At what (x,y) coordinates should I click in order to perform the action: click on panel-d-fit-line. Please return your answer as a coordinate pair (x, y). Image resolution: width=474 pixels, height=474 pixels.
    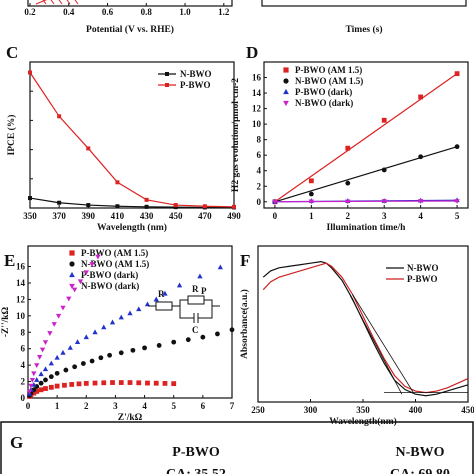
    Looking at the image, I should click on (366, 174).